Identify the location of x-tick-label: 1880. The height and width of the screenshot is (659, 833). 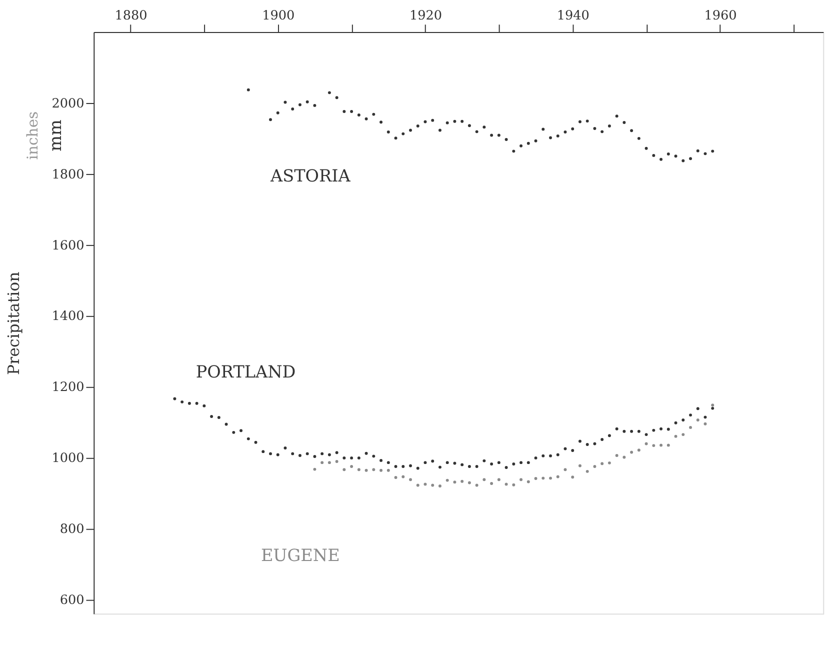
(131, 16).